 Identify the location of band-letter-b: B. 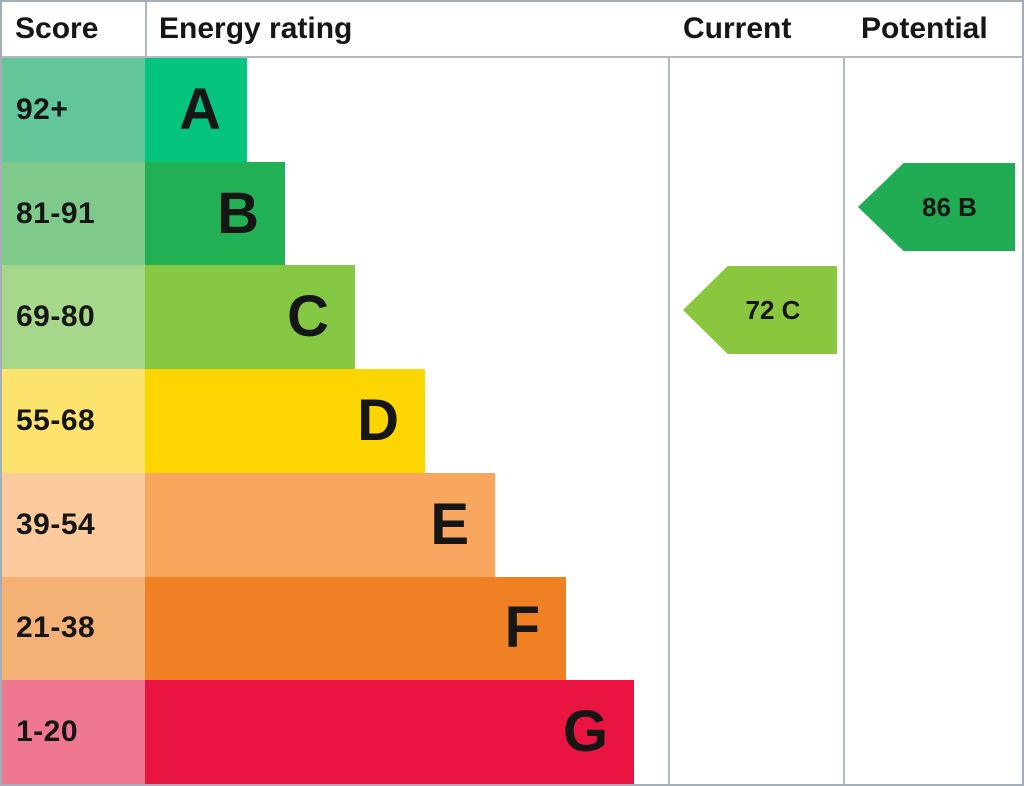
(238, 213).